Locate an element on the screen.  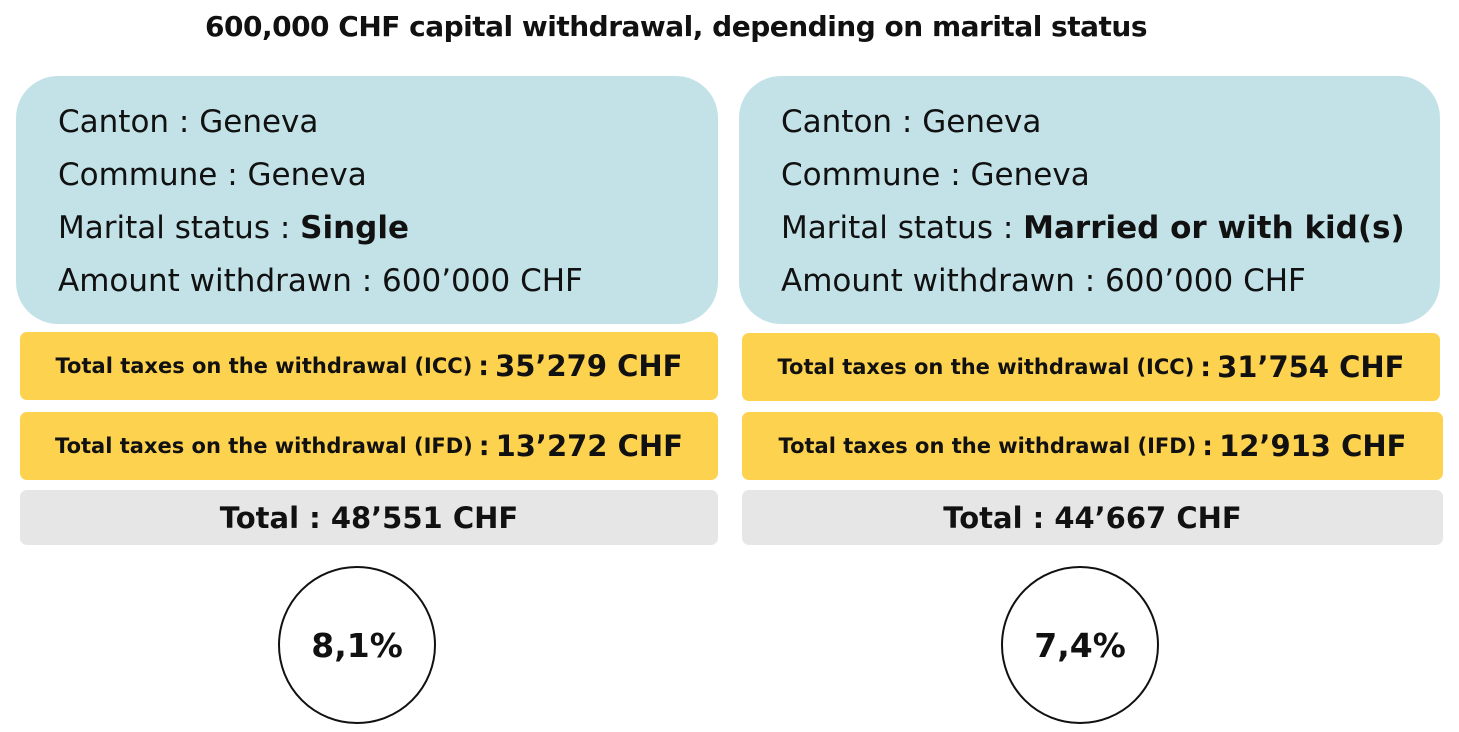
ifd-tax-value: 13’272 CHF is located at coordinates (589, 446).